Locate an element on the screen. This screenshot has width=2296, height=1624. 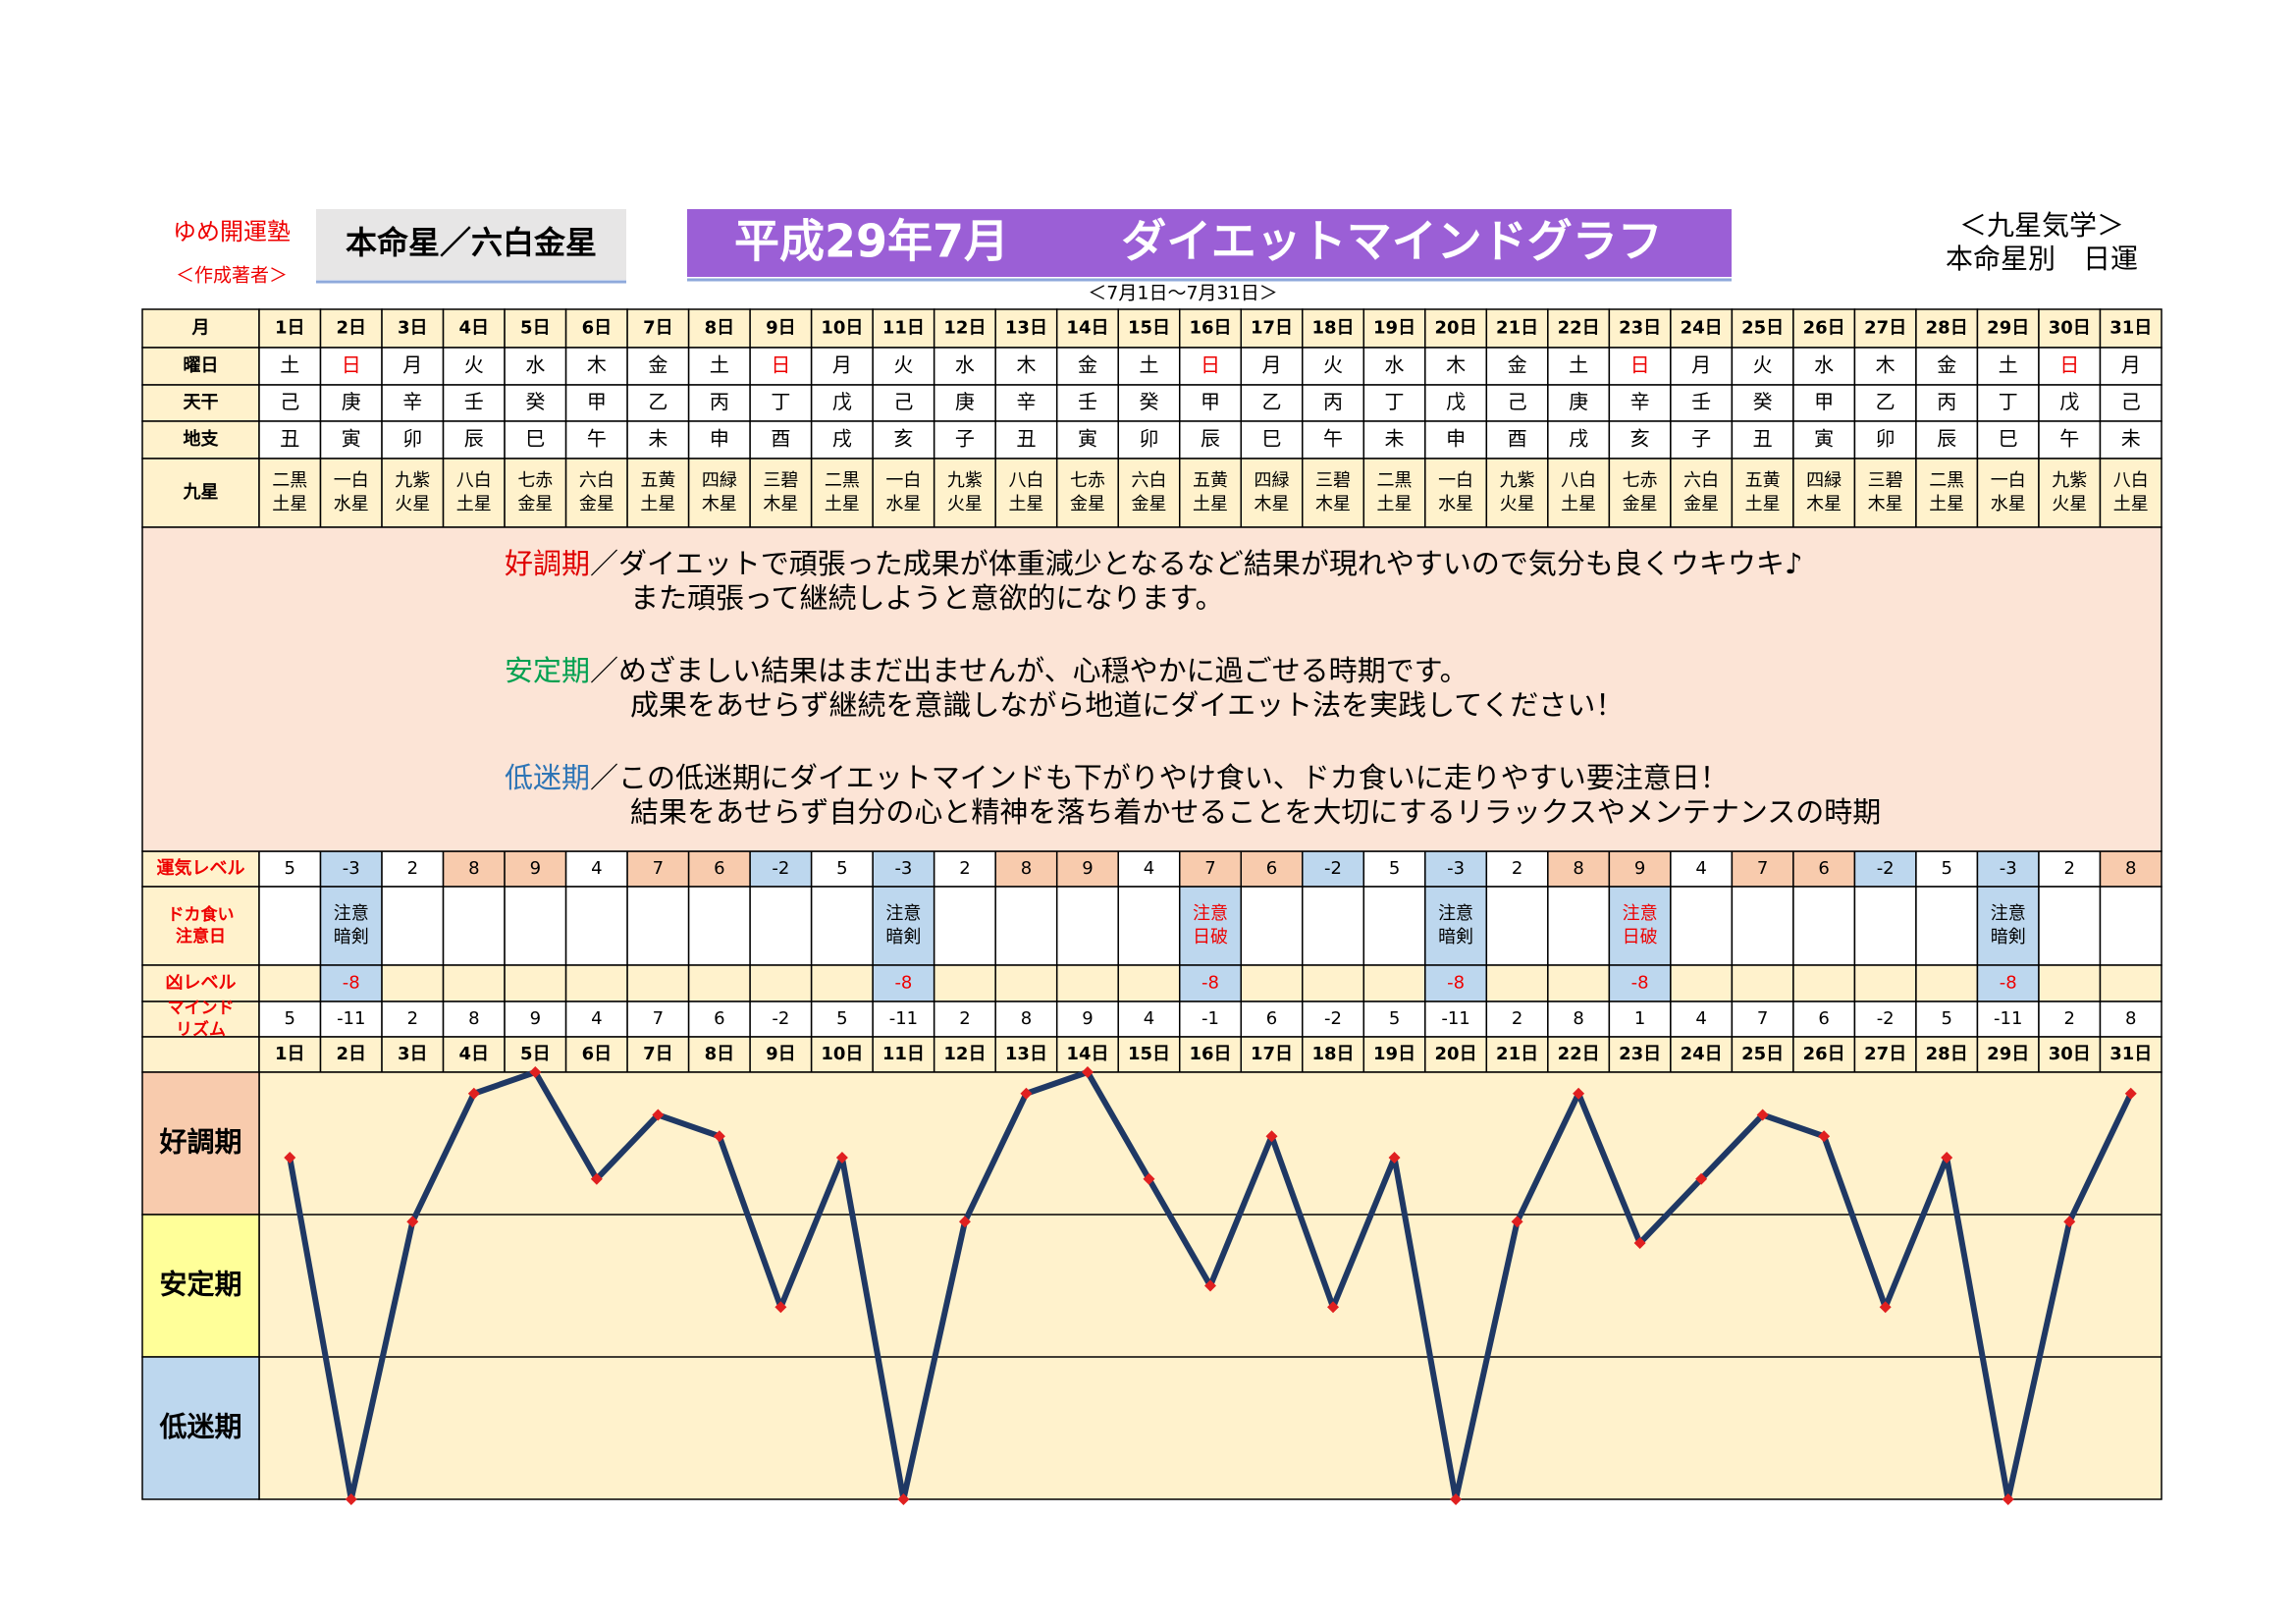
day-cell: 3日 is located at coordinates (413, 1054).